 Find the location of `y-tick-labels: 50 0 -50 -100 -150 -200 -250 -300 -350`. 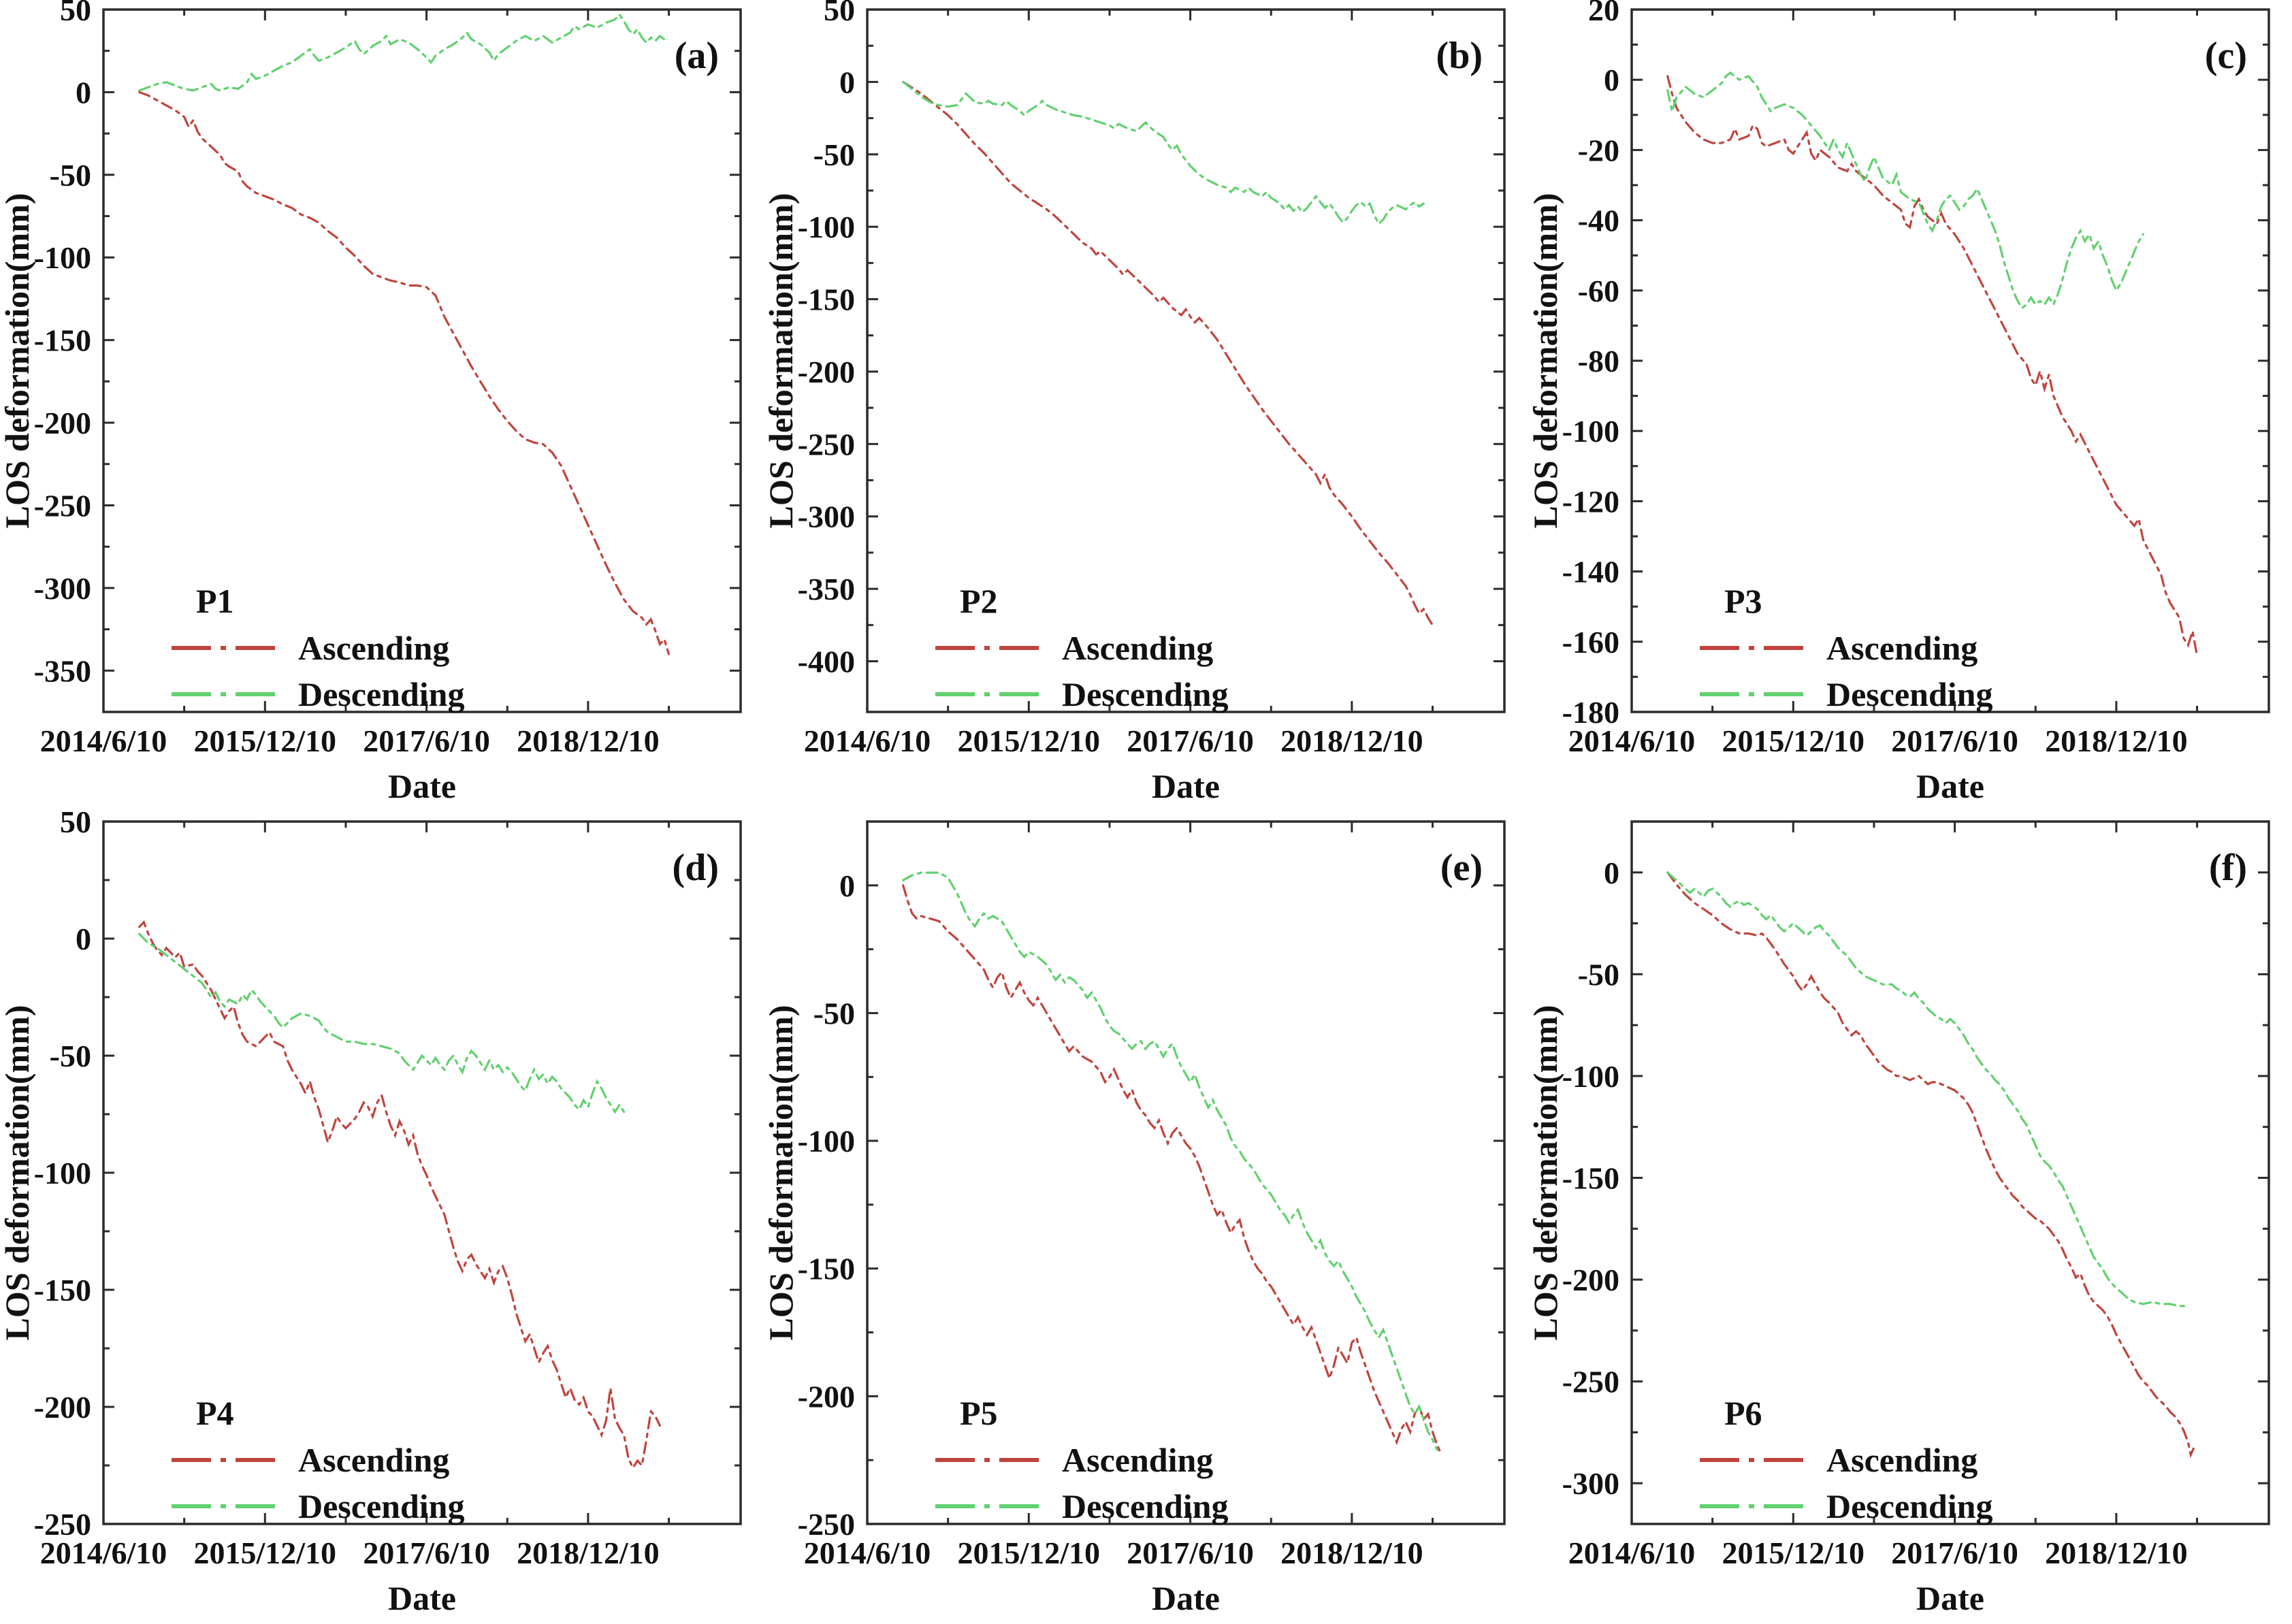

y-tick-labels: 50 0 -50 -100 -150 -200 -250 -300 -350 is located at coordinates (62, 344).